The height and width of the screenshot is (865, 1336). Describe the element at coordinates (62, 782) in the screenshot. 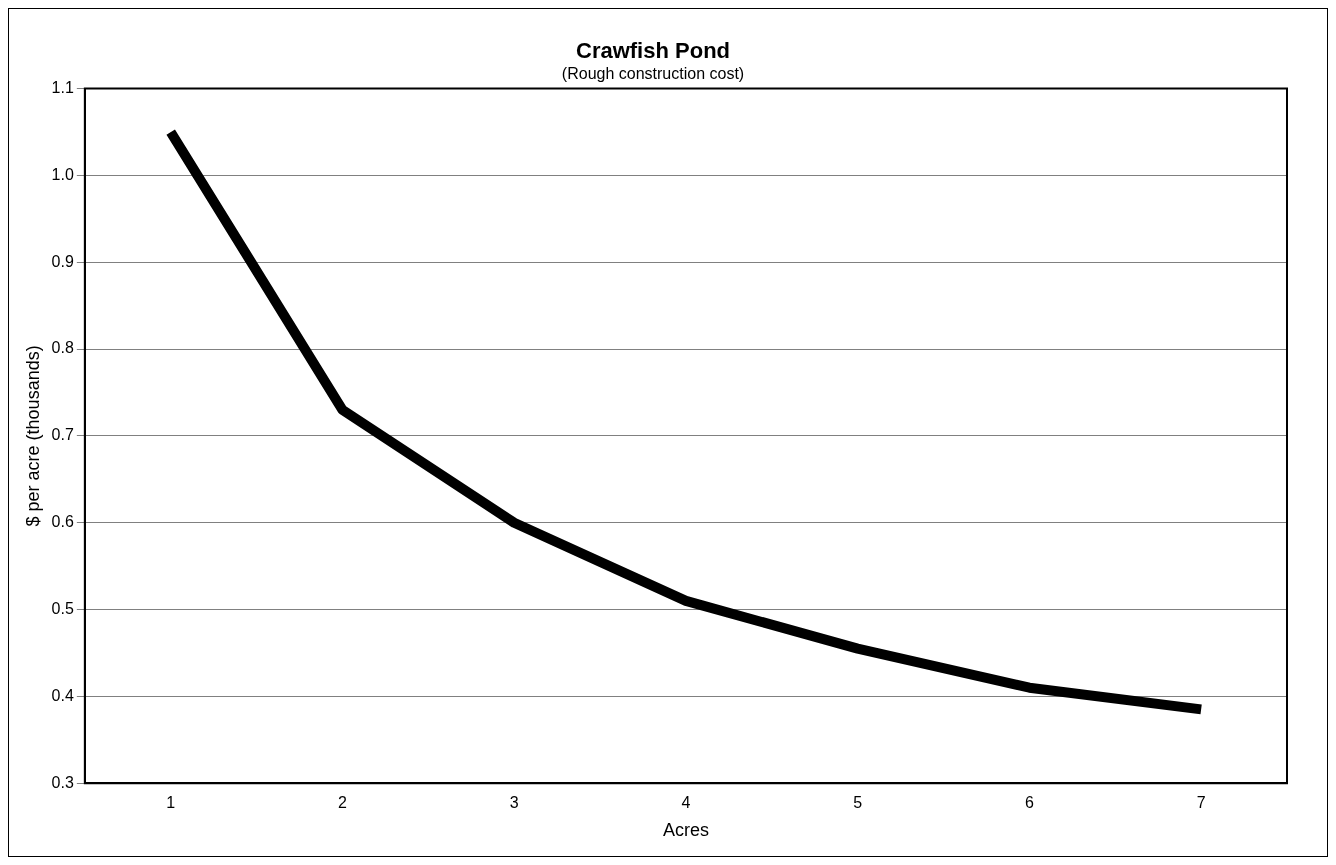

I see `y-tick-label: 0.3` at that location.